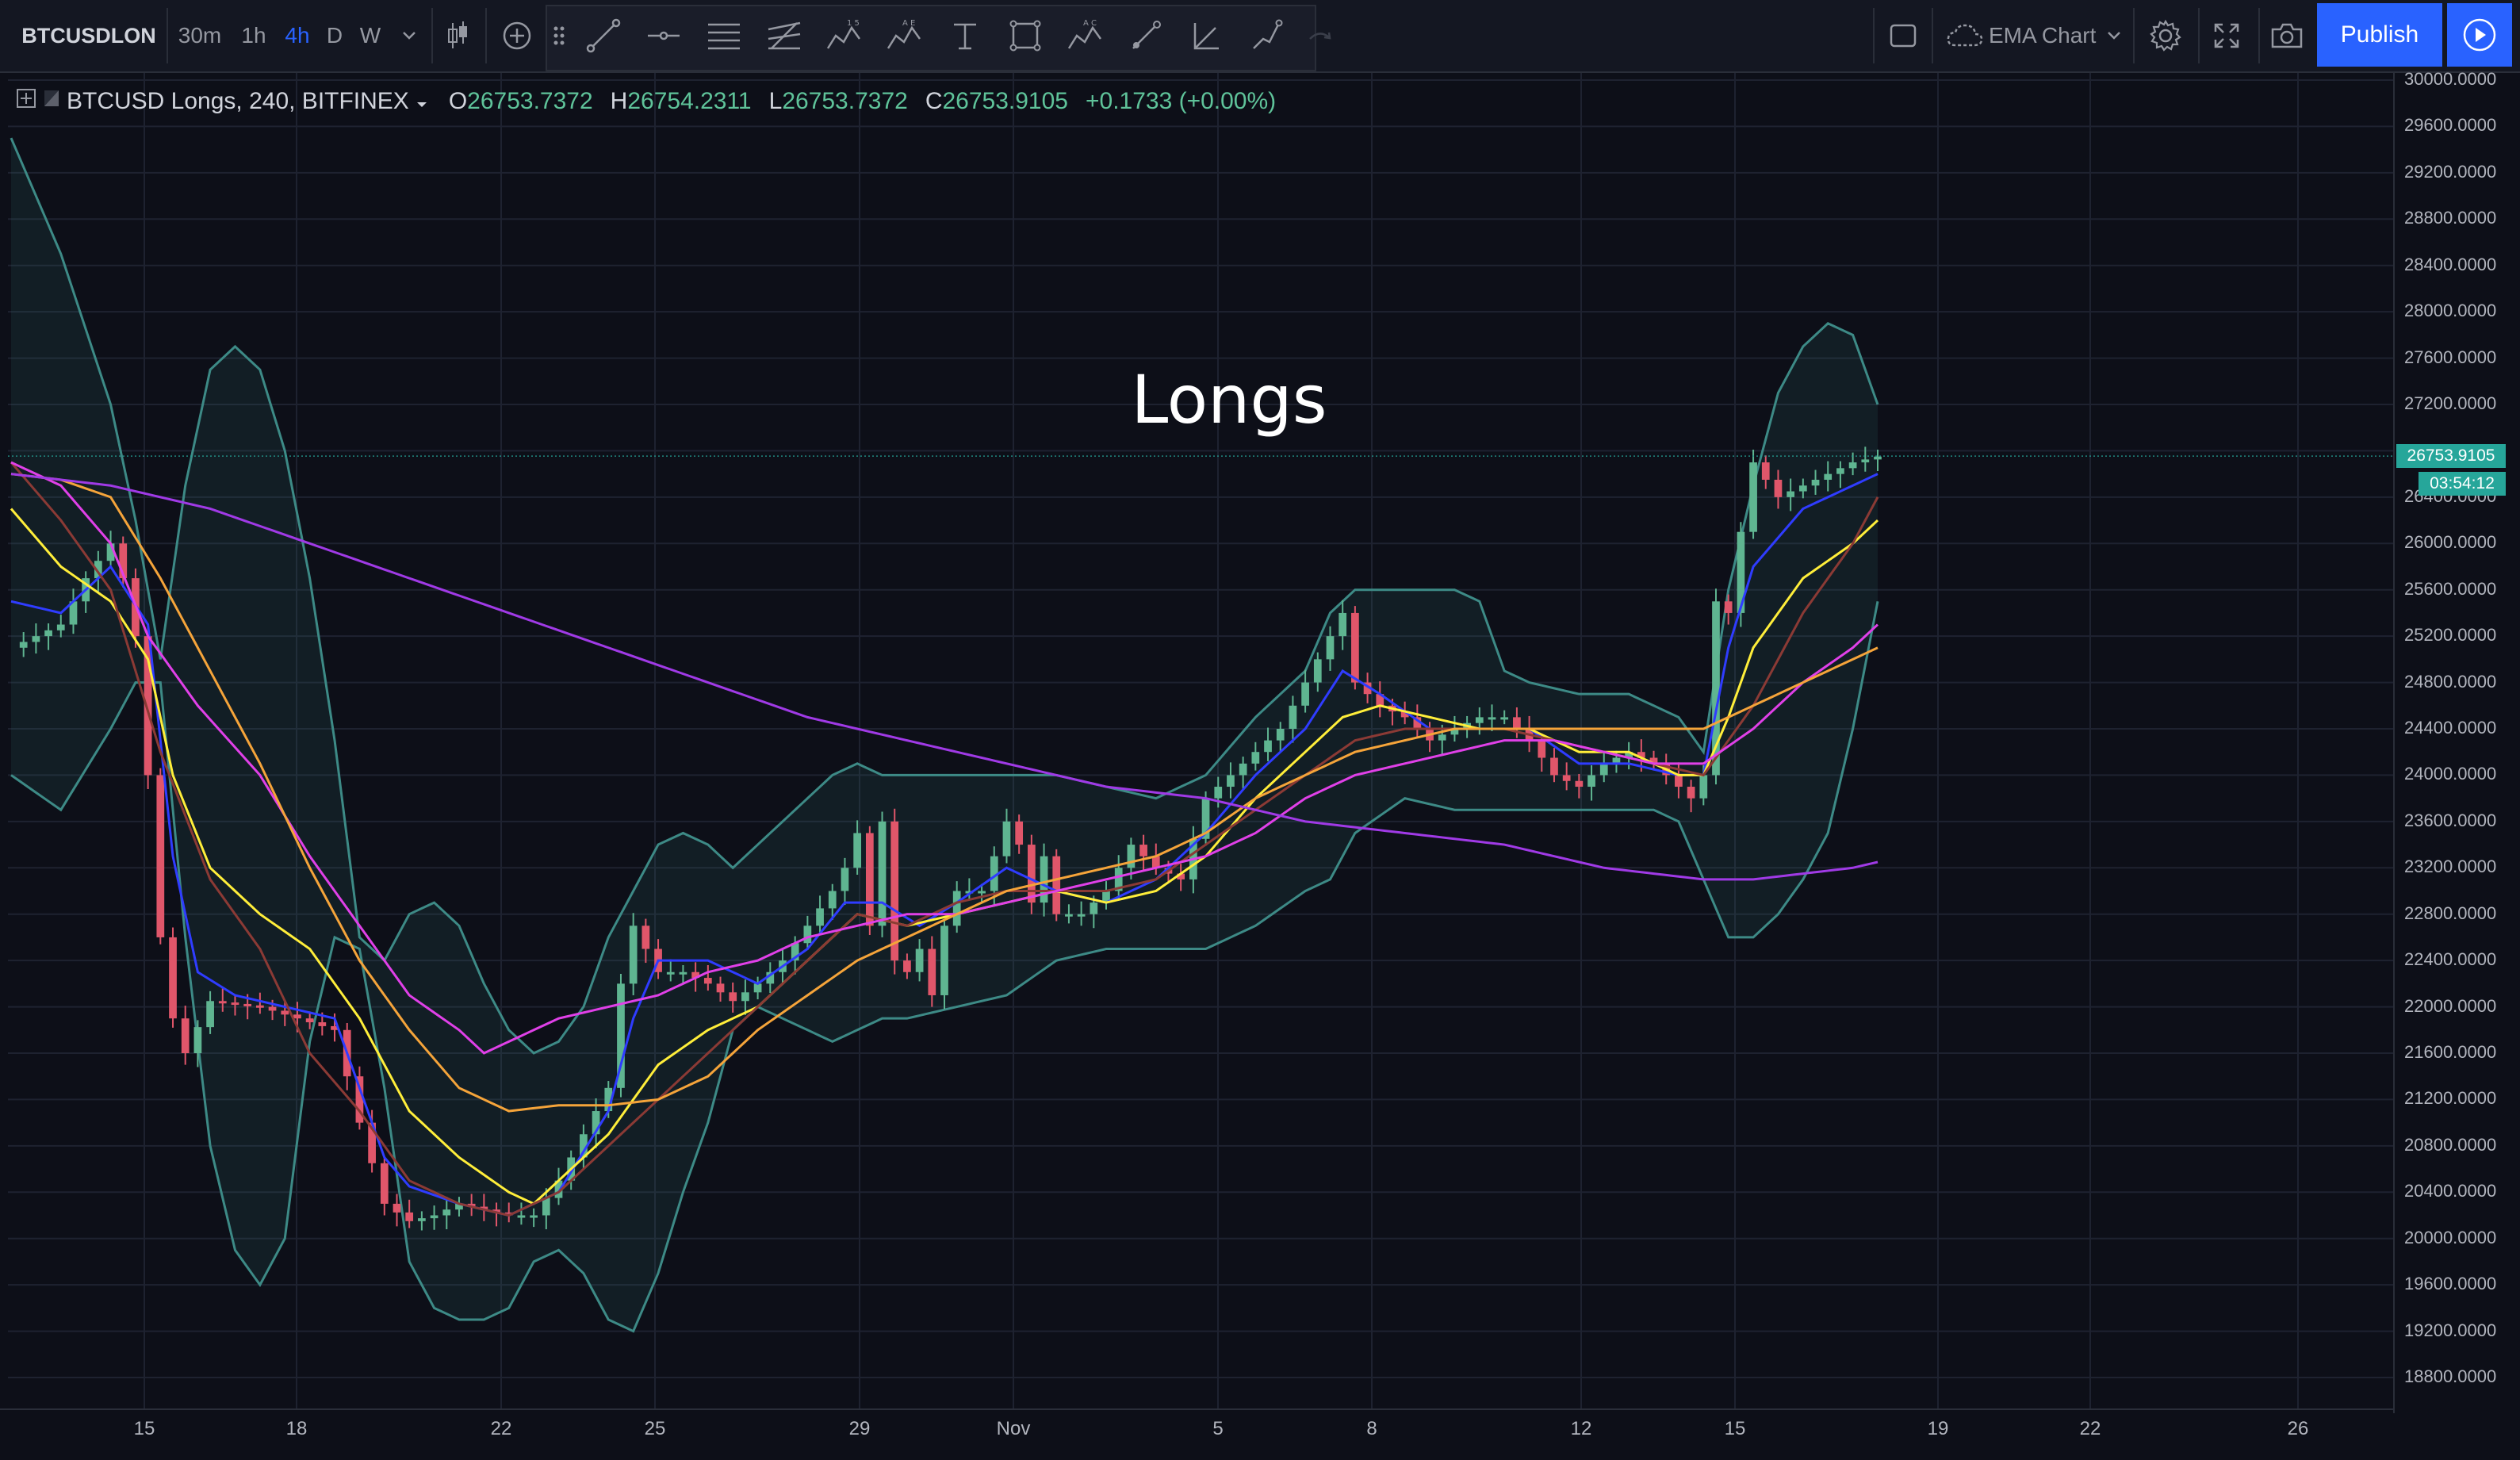  Describe the element at coordinates (2226, 36) in the screenshot. I see `fullscreen-icon` at that location.